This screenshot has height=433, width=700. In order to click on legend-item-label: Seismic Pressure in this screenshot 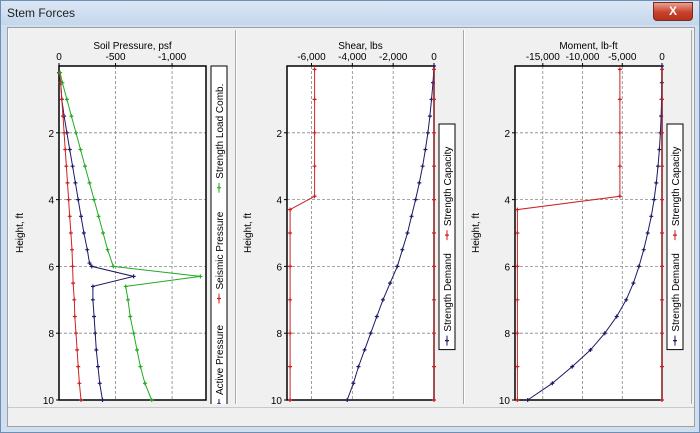, I will do `click(220, 250)`.